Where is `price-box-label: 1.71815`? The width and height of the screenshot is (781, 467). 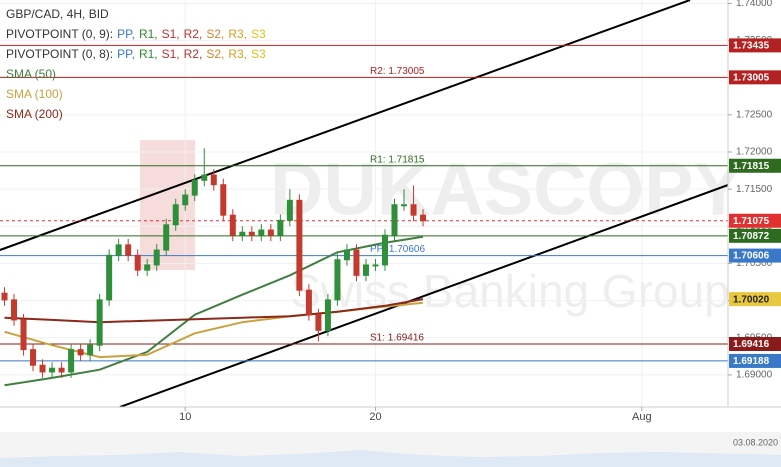
price-box-label: 1.71815 is located at coordinates (751, 166).